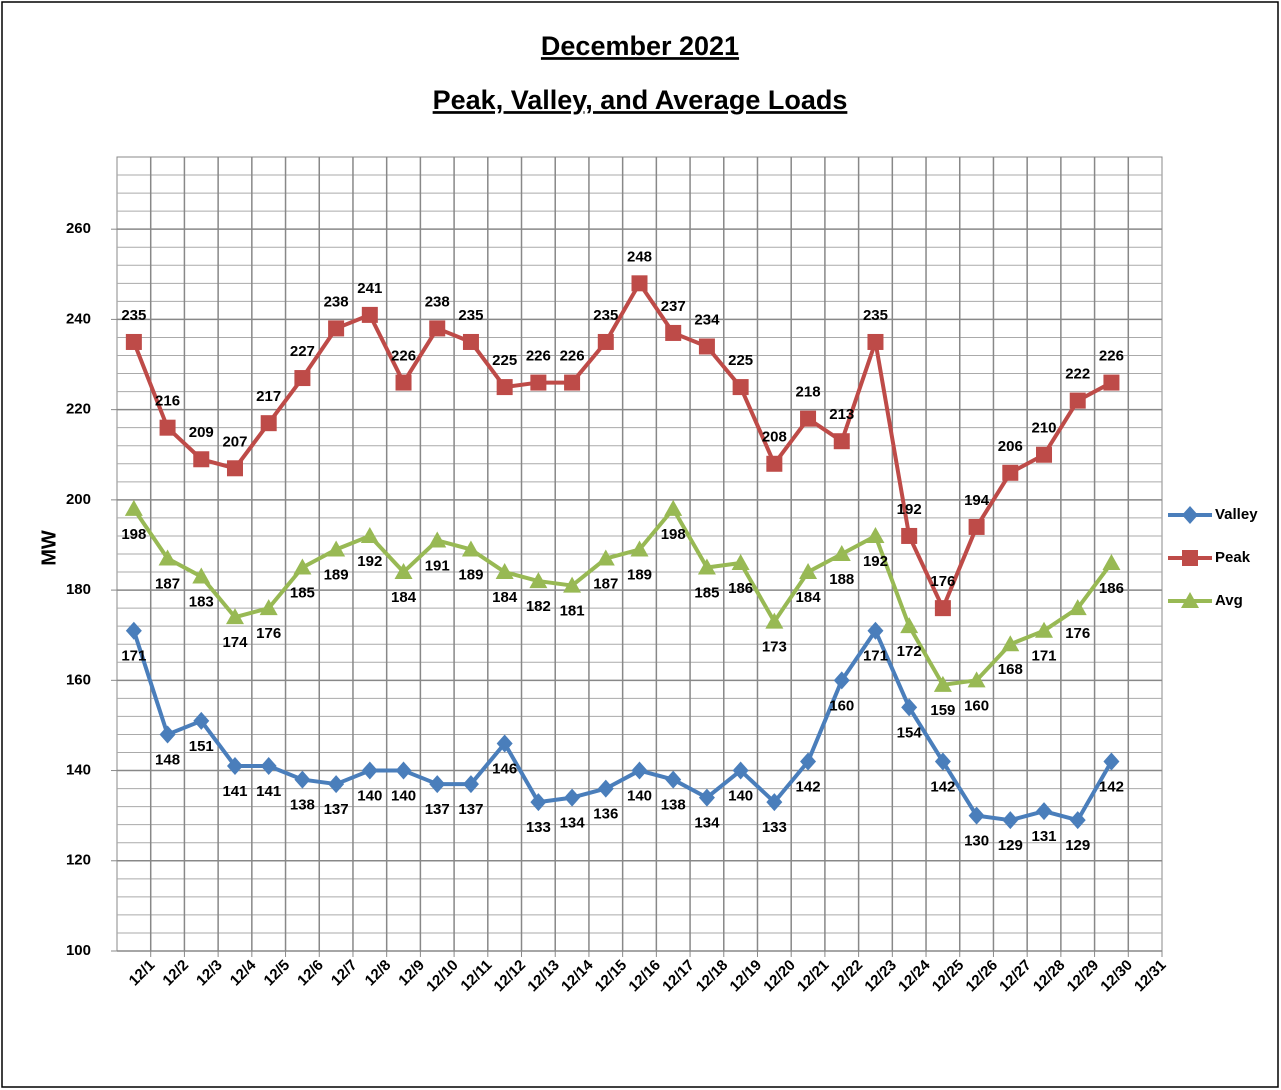 Image resolution: width=1281 pixels, height=1090 pixels. Describe the element at coordinates (133, 534) in the screenshot. I see `data-label: 198` at that location.